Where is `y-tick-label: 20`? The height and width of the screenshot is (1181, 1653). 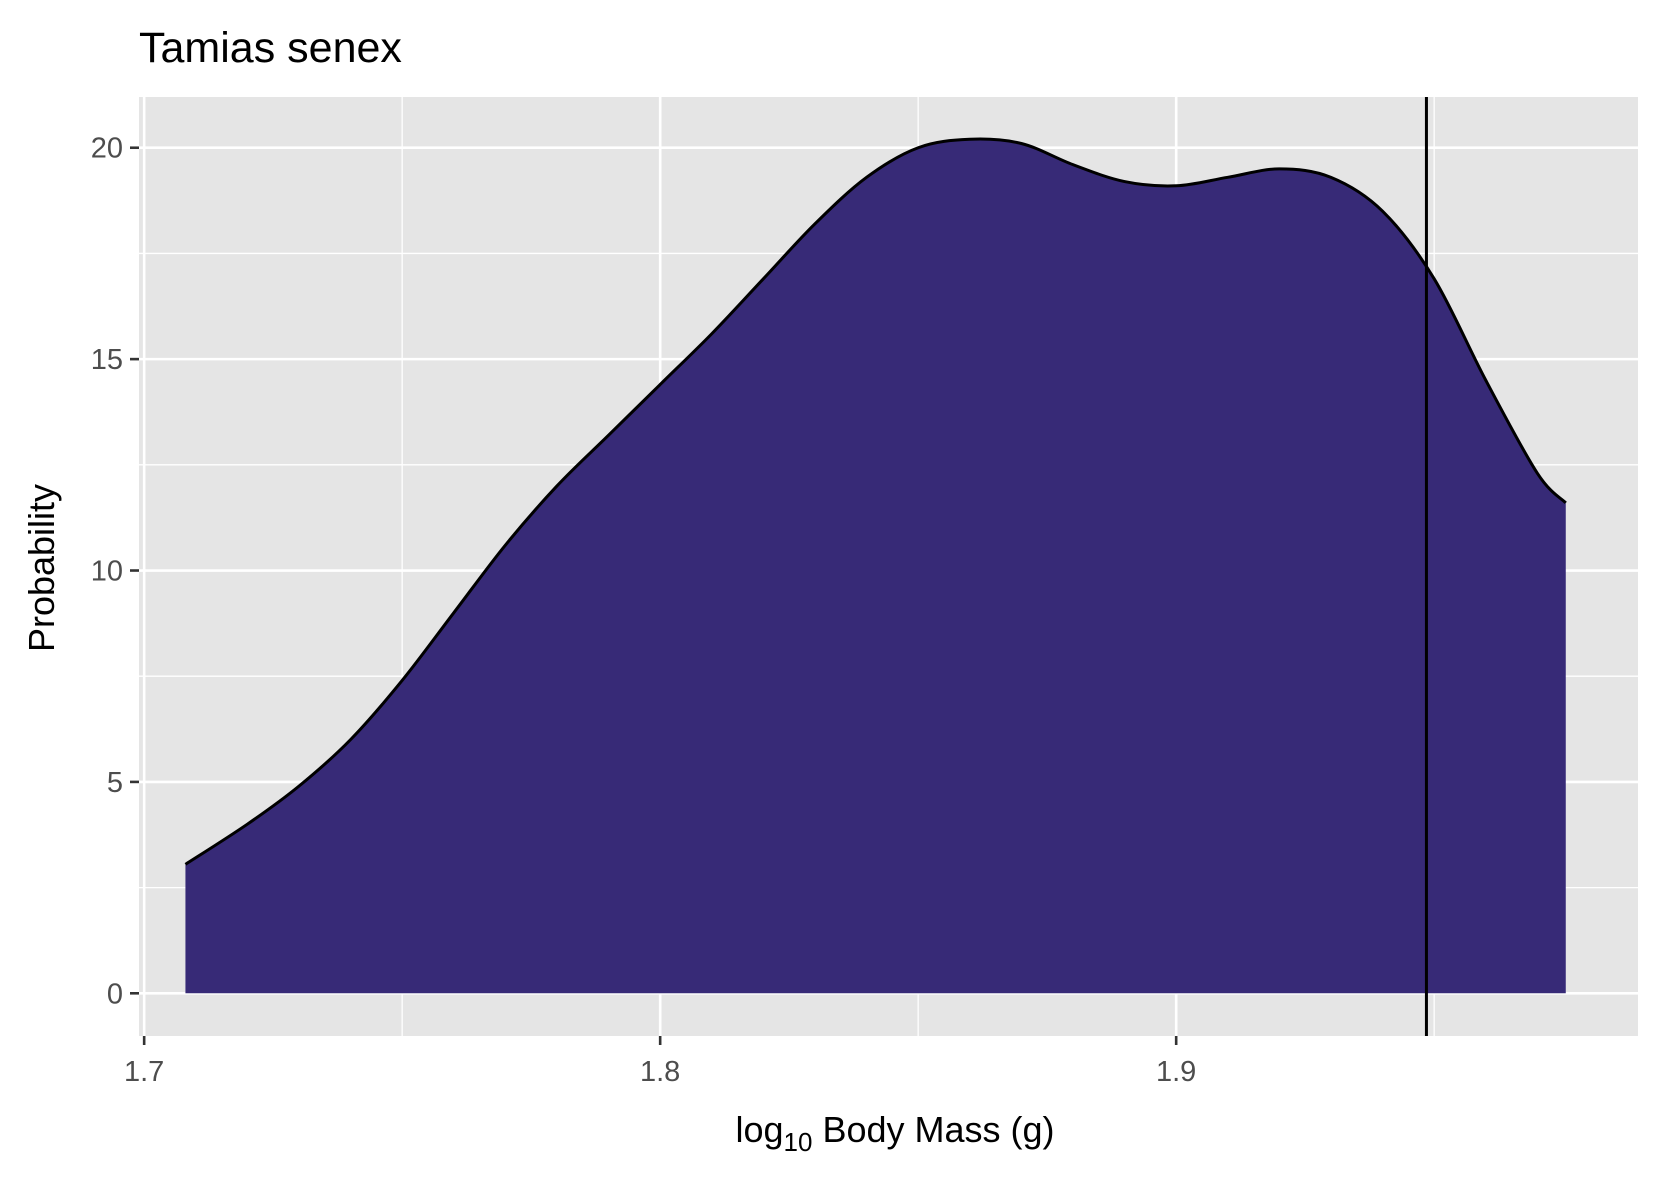 y-tick-label: 20 is located at coordinates (107, 149).